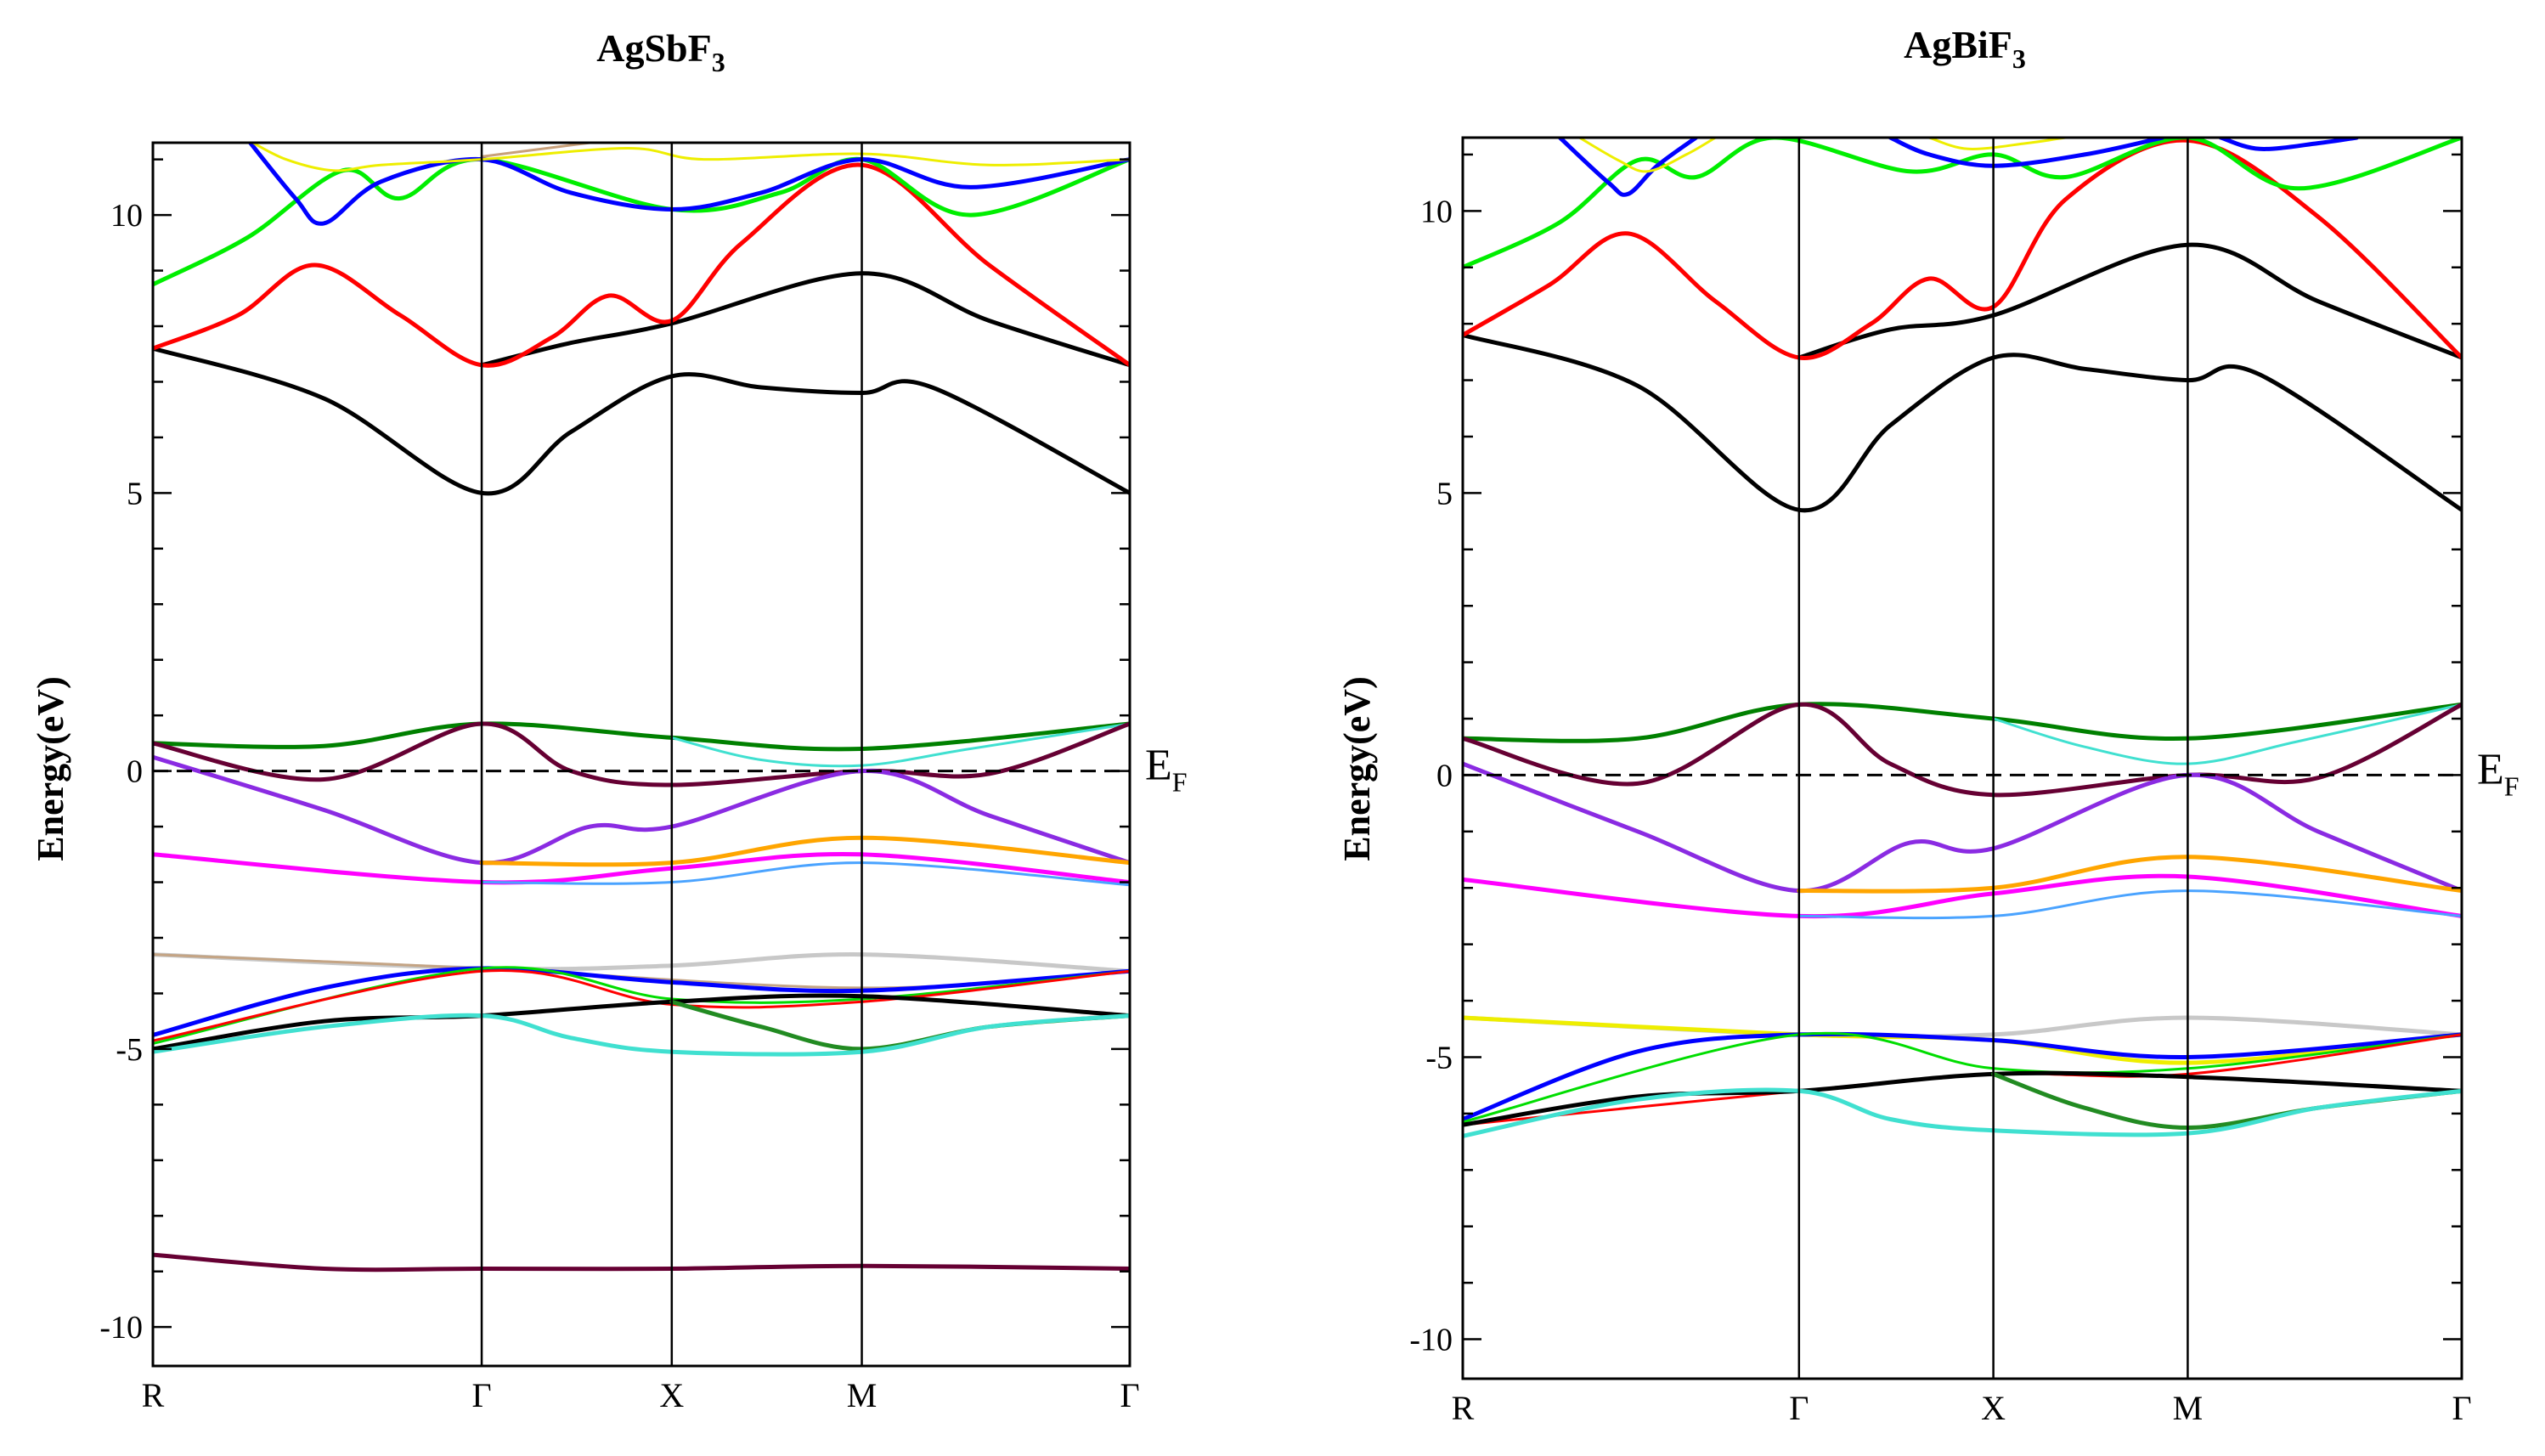 The height and width of the screenshot is (1456, 2545). What do you see at coordinates (641, 963) in the screenshot?
I see `band-low-grey` at bounding box center [641, 963].